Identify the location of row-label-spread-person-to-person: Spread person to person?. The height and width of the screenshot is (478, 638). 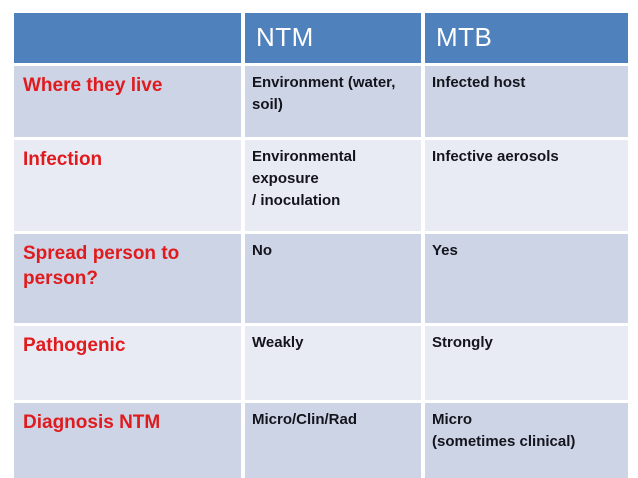
(127, 278).